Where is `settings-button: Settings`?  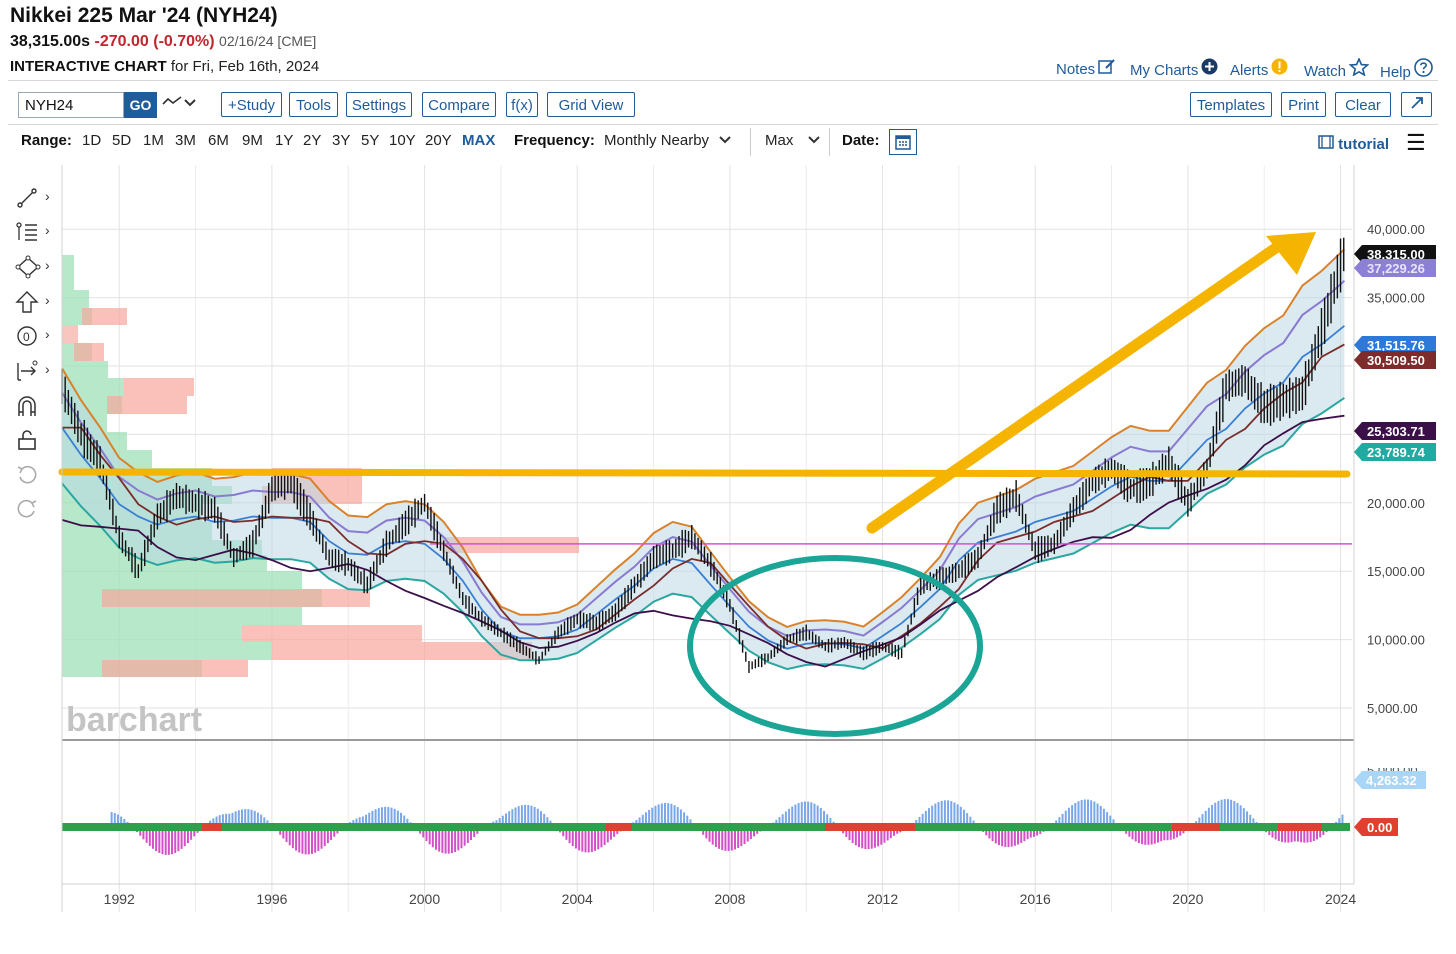
settings-button: Settings is located at coordinates (379, 104).